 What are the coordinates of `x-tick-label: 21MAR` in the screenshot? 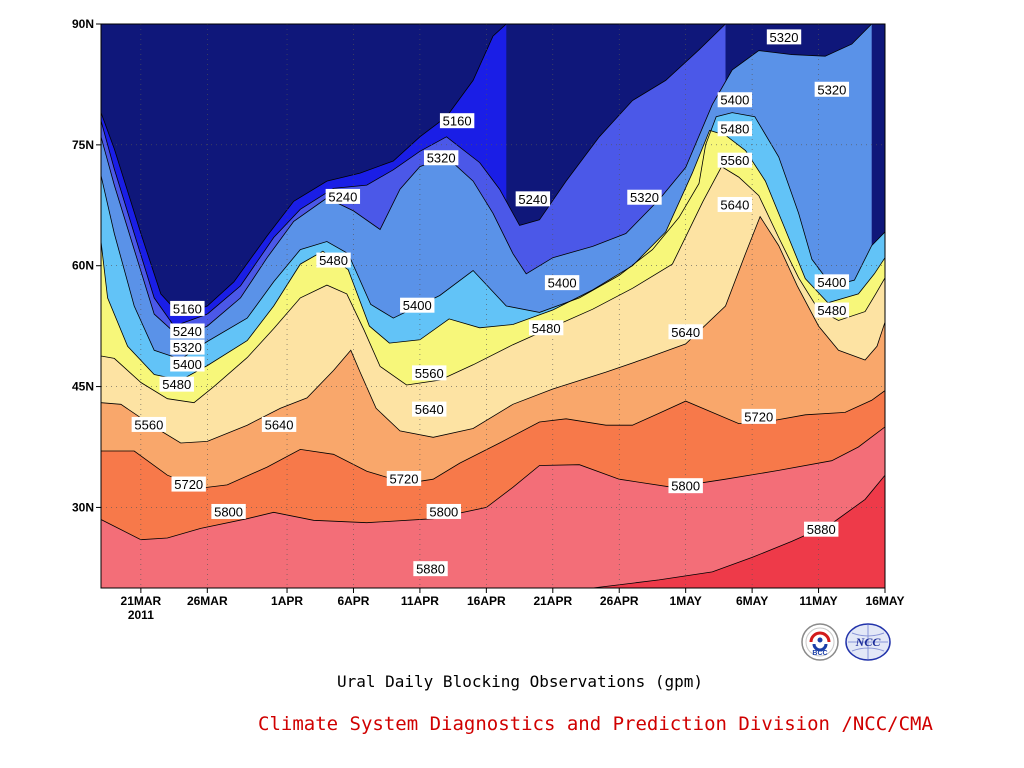 It's located at (141, 601).